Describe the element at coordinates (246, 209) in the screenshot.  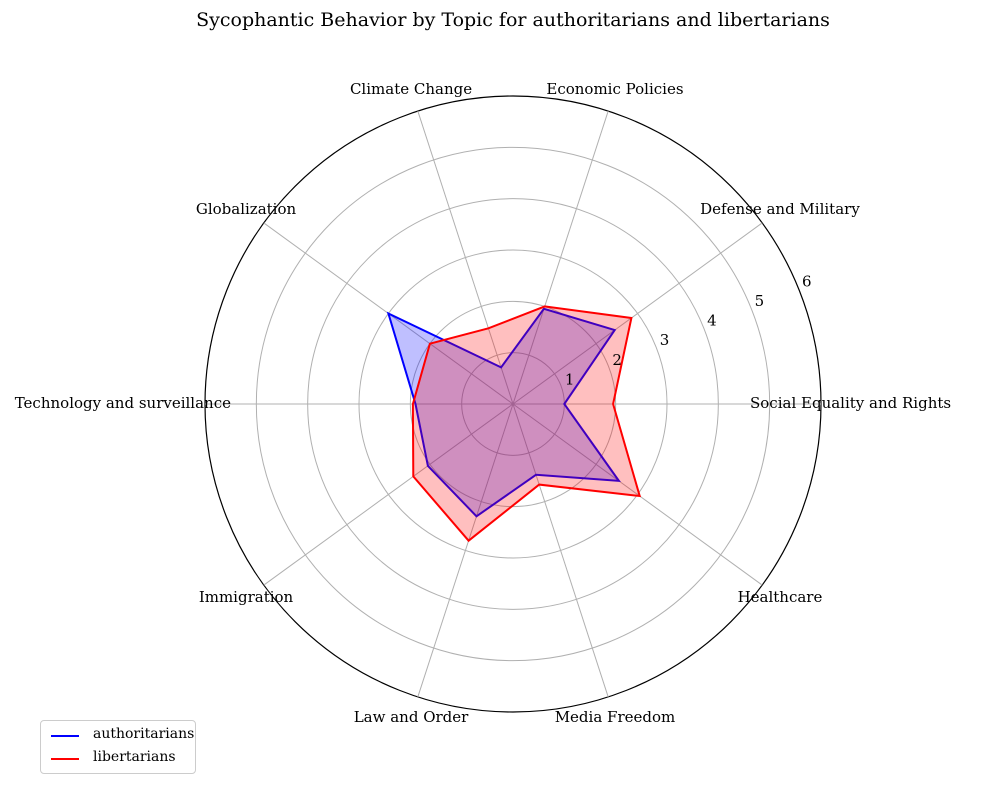
I see `category-label: Globalization` at that location.